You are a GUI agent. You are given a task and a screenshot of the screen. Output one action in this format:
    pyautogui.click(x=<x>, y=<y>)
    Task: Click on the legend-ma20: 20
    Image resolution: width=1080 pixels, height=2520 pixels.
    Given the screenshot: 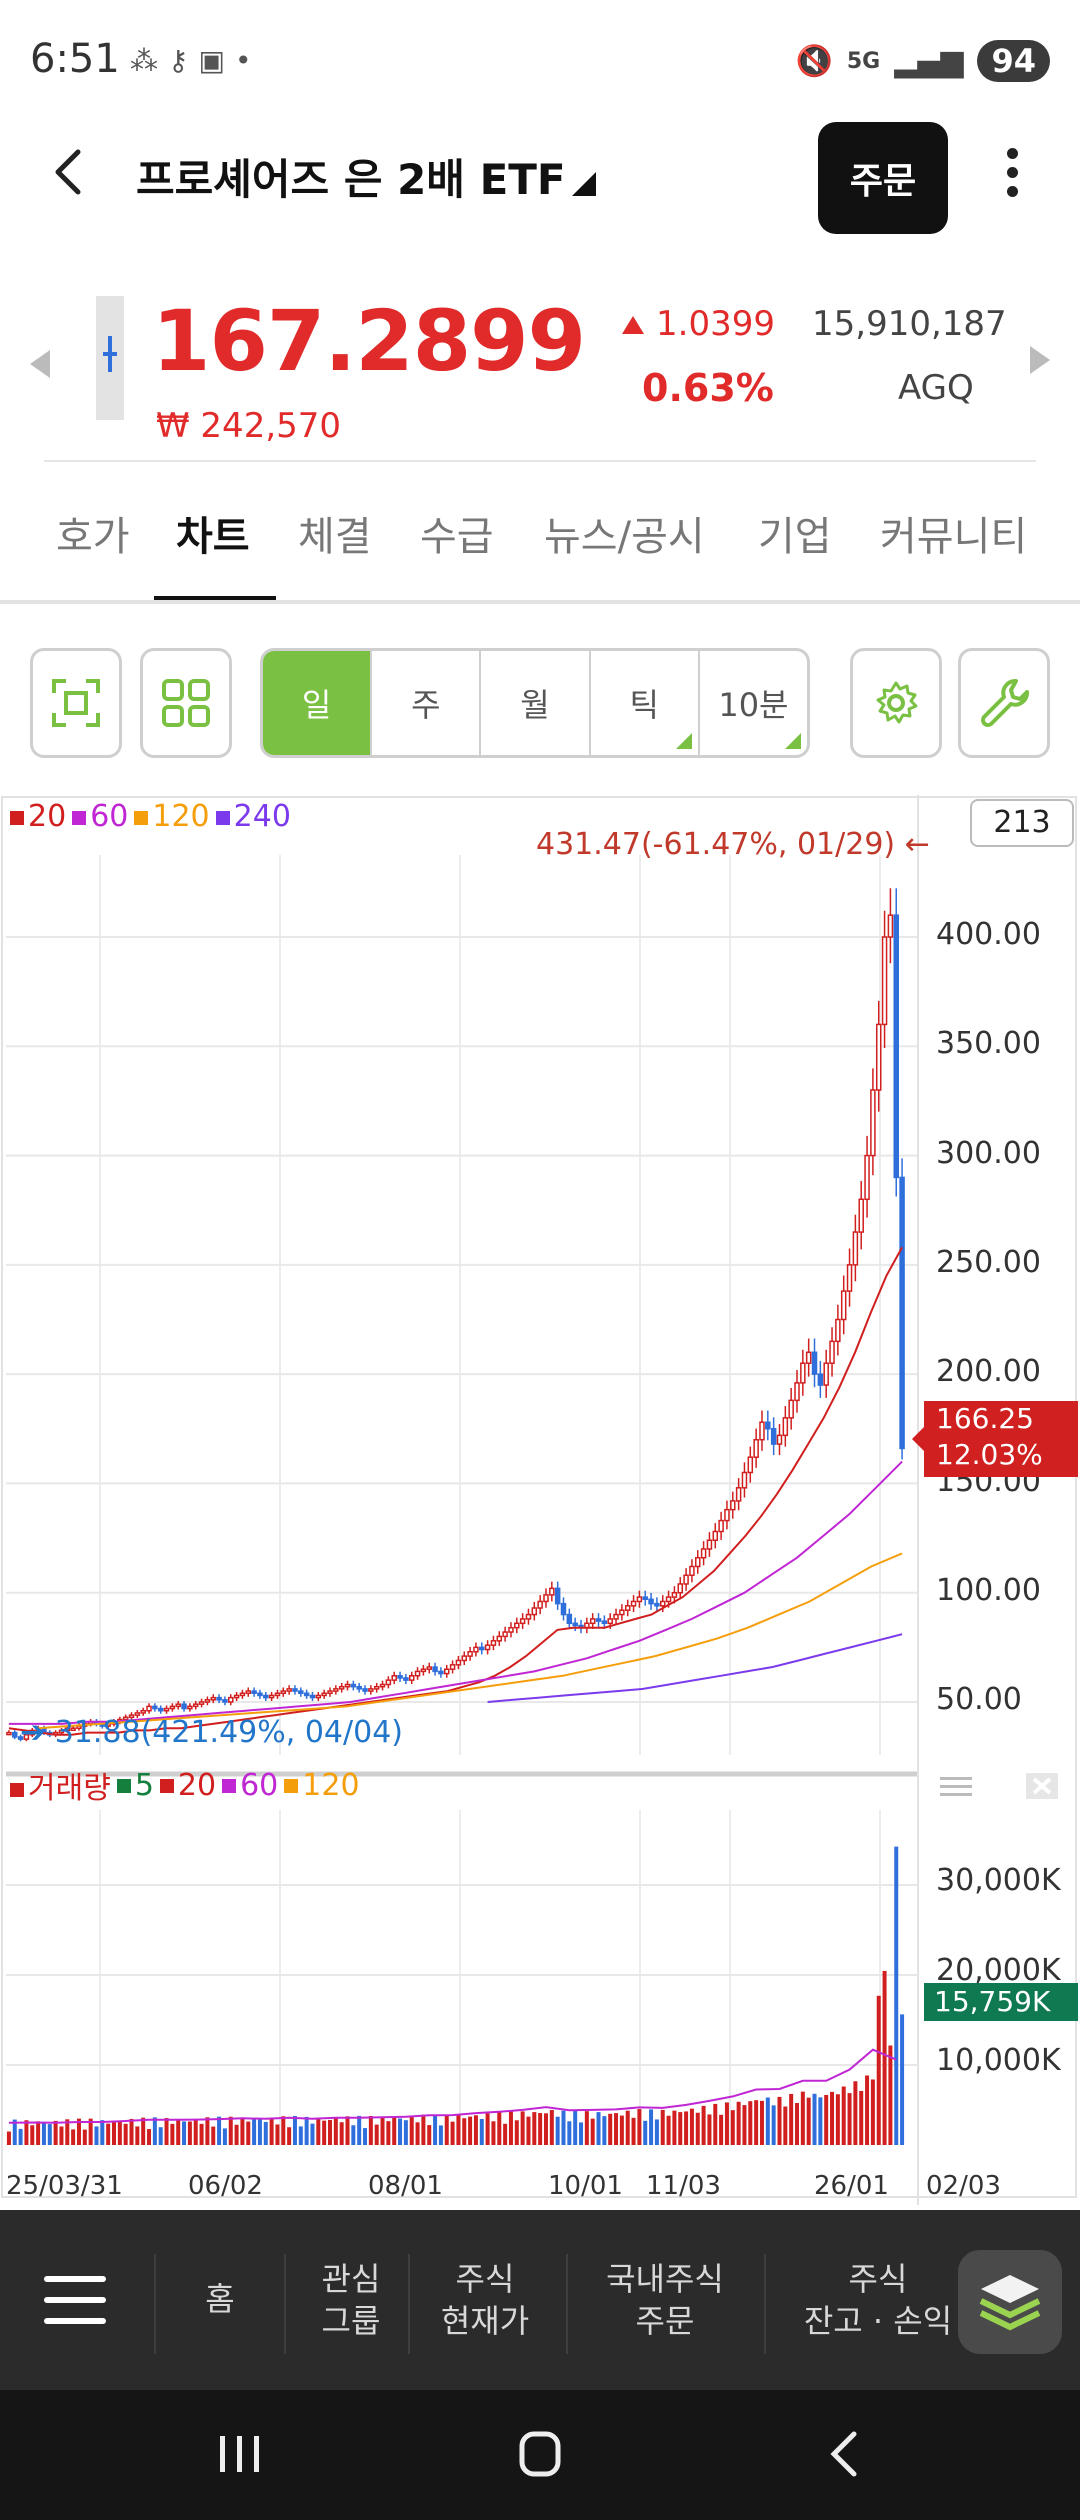 What is the action you would take?
    pyautogui.click(x=38, y=816)
    